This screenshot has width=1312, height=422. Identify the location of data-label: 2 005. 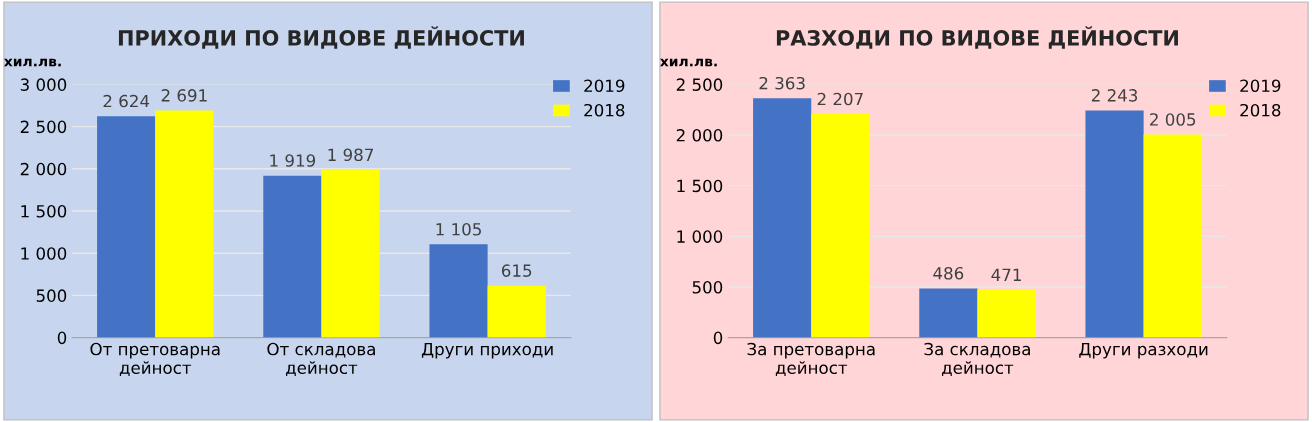
(1173, 119).